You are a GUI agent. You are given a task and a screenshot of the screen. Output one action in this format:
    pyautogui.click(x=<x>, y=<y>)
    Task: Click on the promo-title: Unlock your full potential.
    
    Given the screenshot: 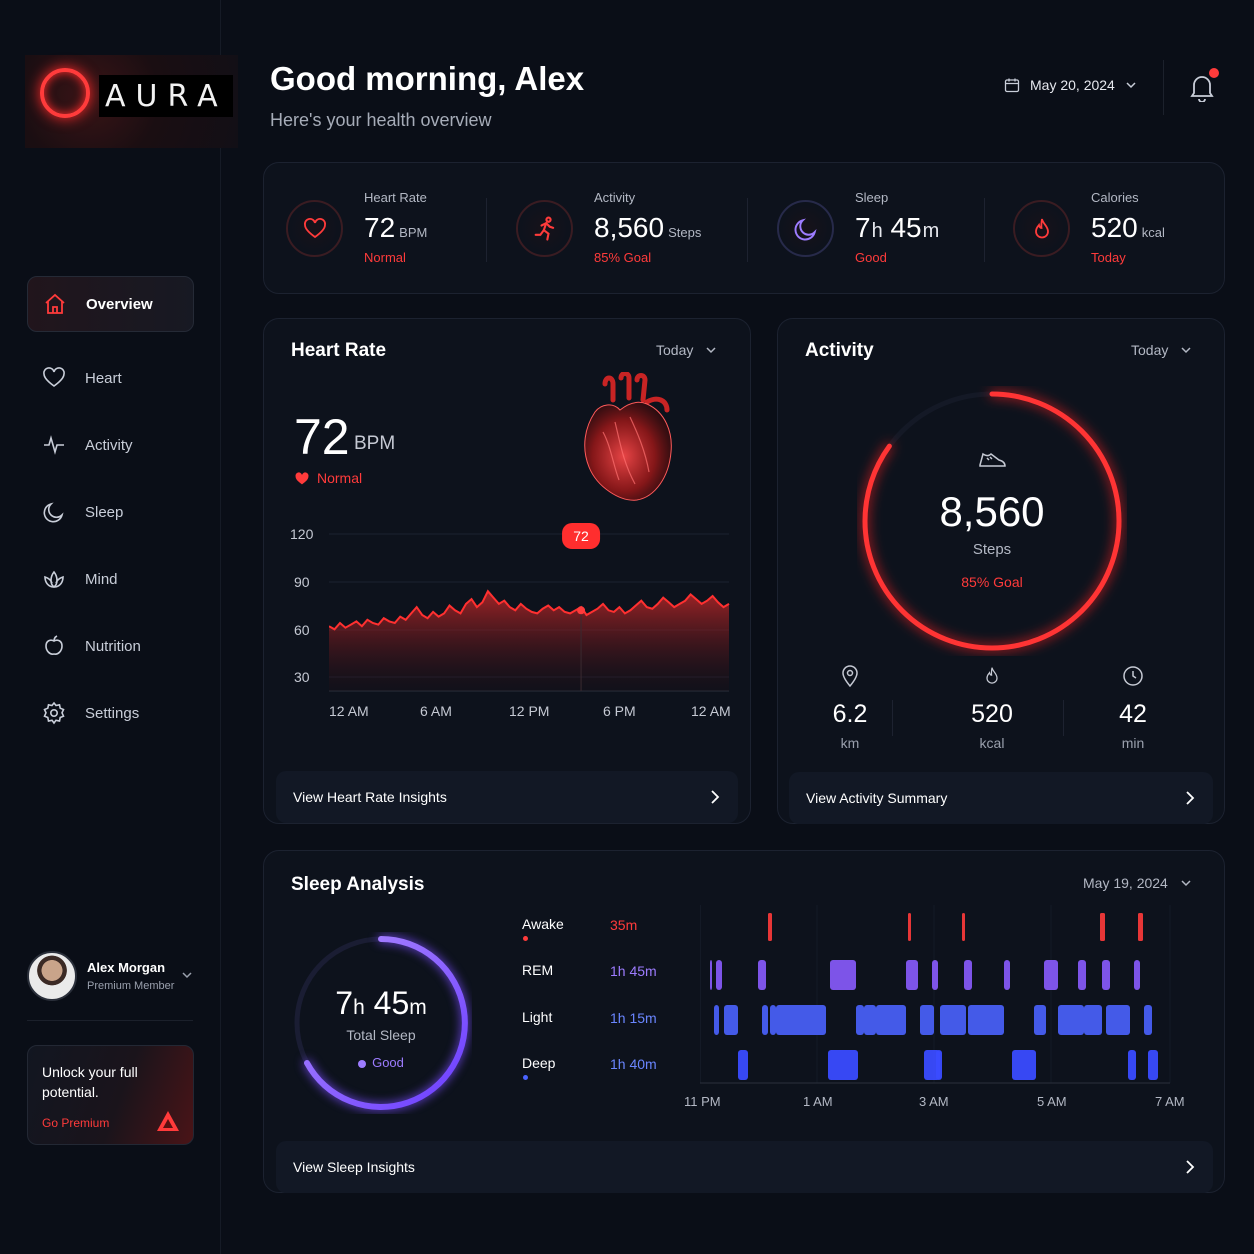 What is the action you would take?
    pyautogui.click(x=90, y=1082)
    